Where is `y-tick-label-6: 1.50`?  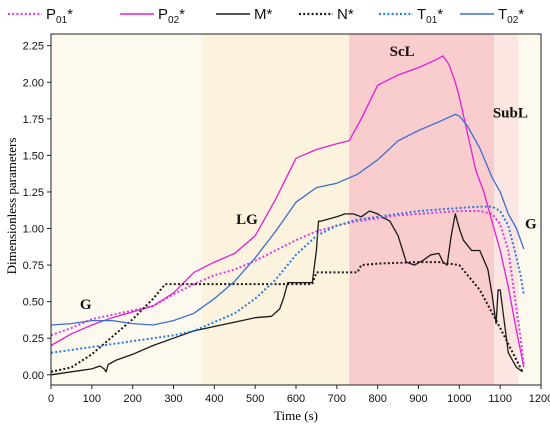 y-tick-label-6: 1.50 is located at coordinates (33, 156).